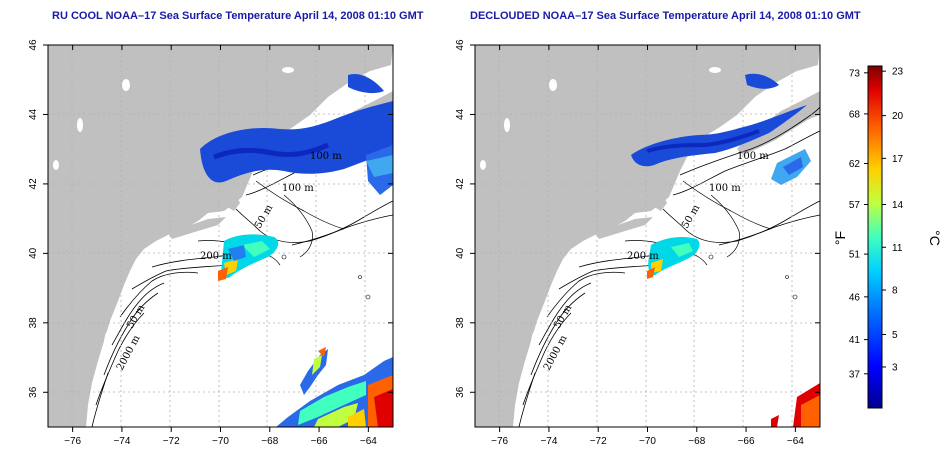  What do you see at coordinates (855, 340) in the screenshot?
I see `fahrenheit-tick-label: 41` at bounding box center [855, 340].